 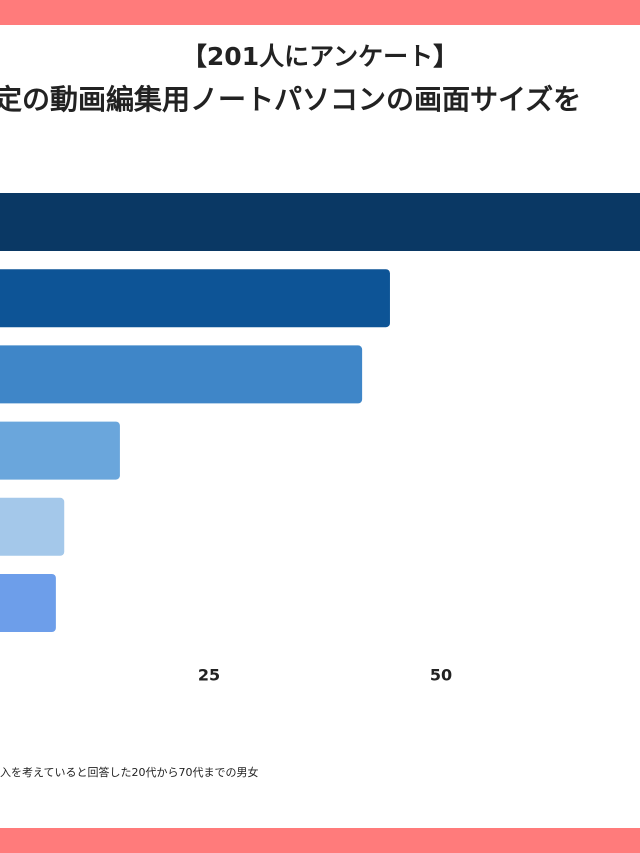 I want to click on bottom-band, so click(x=320, y=840).